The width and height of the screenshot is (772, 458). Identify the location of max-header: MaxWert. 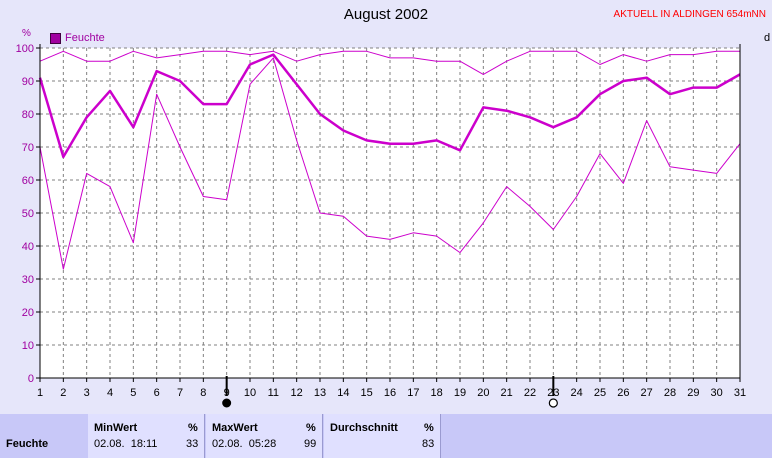
(235, 428).